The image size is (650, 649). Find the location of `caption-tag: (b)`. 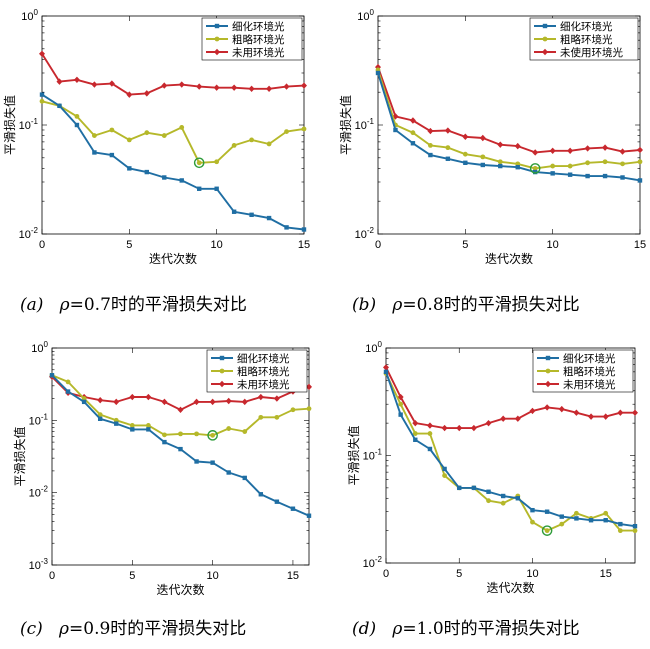

caption-tag: (b) is located at coordinates (364, 305).